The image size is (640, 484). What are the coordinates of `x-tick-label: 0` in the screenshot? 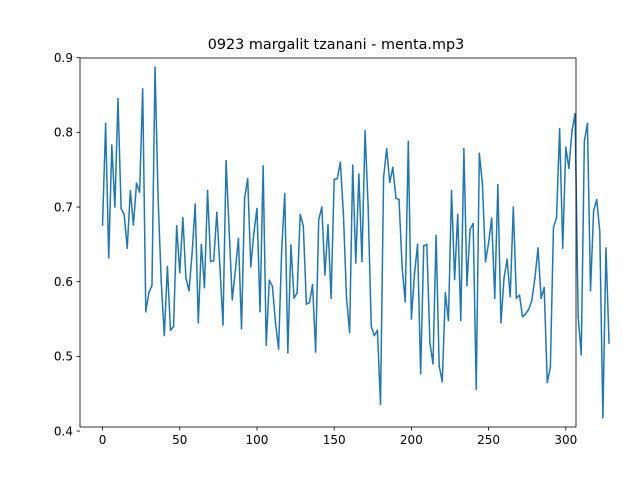 It's located at (103, 440).